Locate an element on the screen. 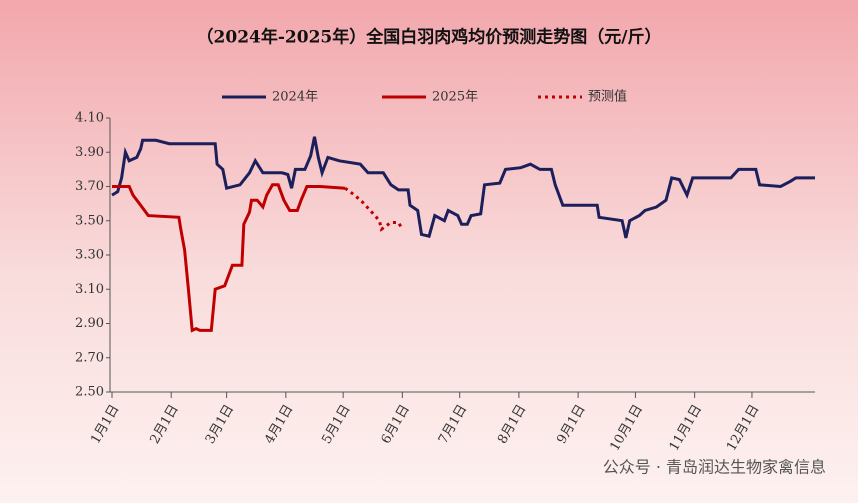 Image resolution: width=858 pixels, height=503 pixels. chart-title: （2024年-2025年）全国白羽肉鸡均价预测走势图（元/斤） is located at coordinates (429, 37).